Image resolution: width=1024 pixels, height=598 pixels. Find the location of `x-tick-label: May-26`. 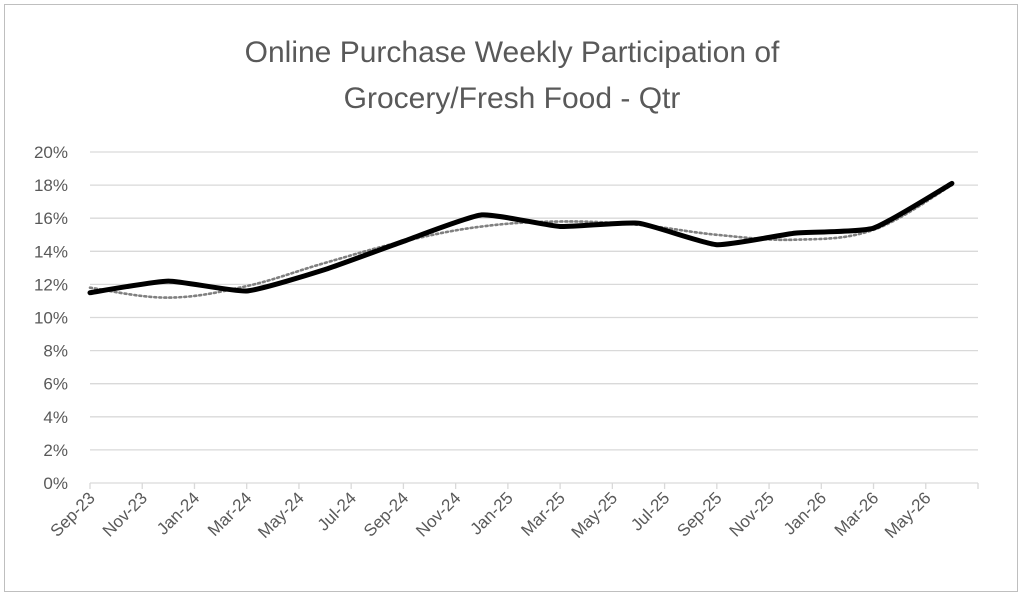

x-tick-label: May-26 is located at coordinates (908, 515).